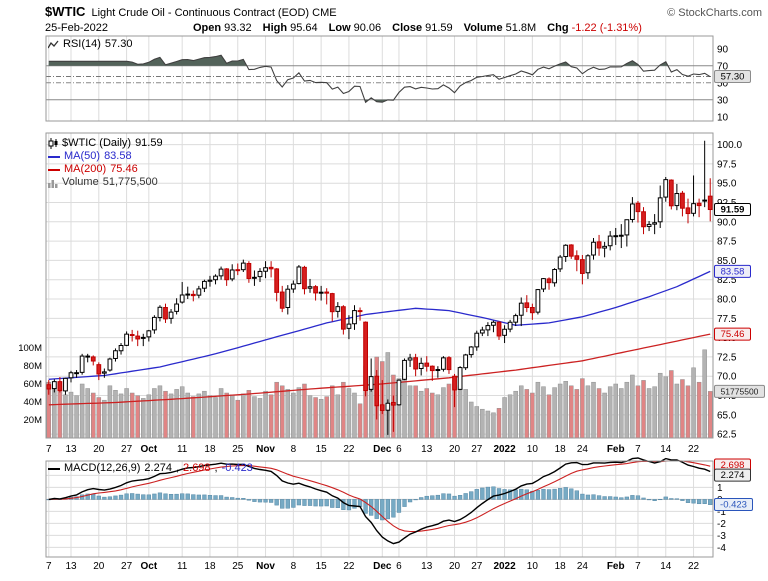 The image size is (768, 581). Describe the element at coordinates (158, 468) in the screenshot. I see `macd-value-line: 2.274` at that location.